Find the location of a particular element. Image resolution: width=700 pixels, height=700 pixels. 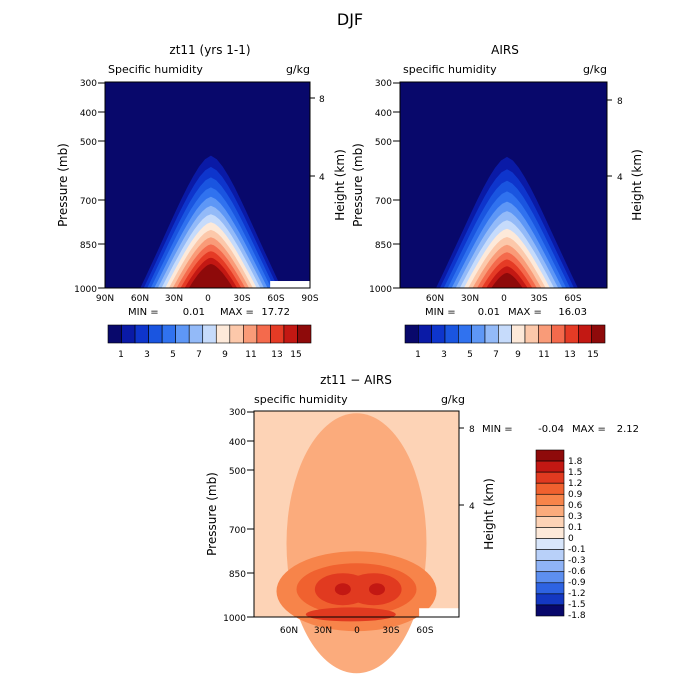

colorbar-label: -0.3 is located at coordinates (577, 561).